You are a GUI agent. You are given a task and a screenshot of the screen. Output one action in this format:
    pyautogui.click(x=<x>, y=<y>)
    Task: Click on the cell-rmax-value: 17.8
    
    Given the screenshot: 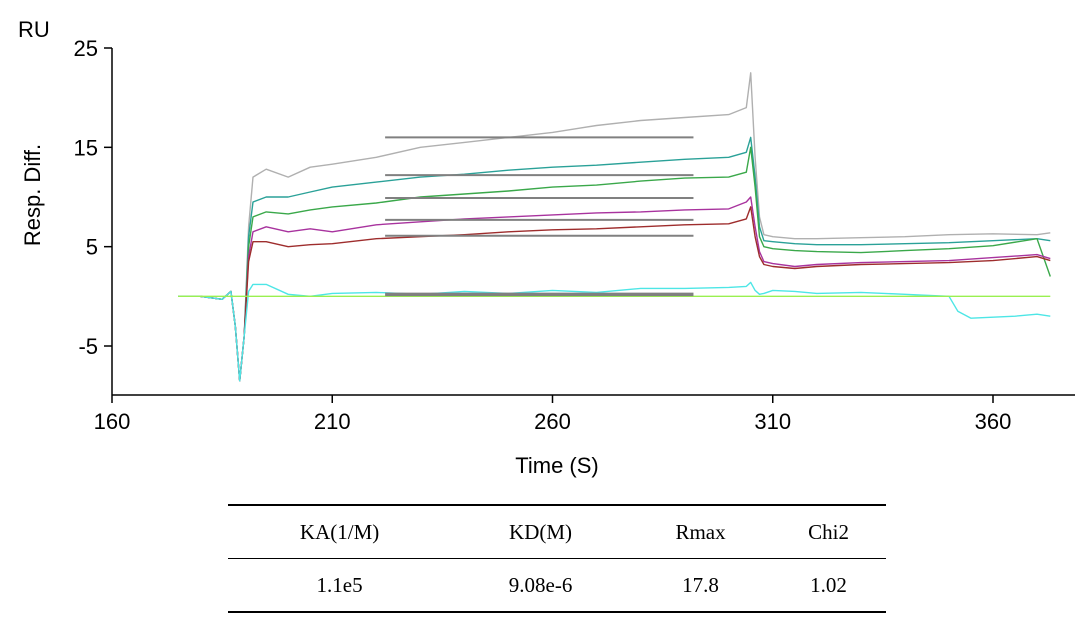 What is the action you would take?
    pyautogui.click(x=700, y=584)
    